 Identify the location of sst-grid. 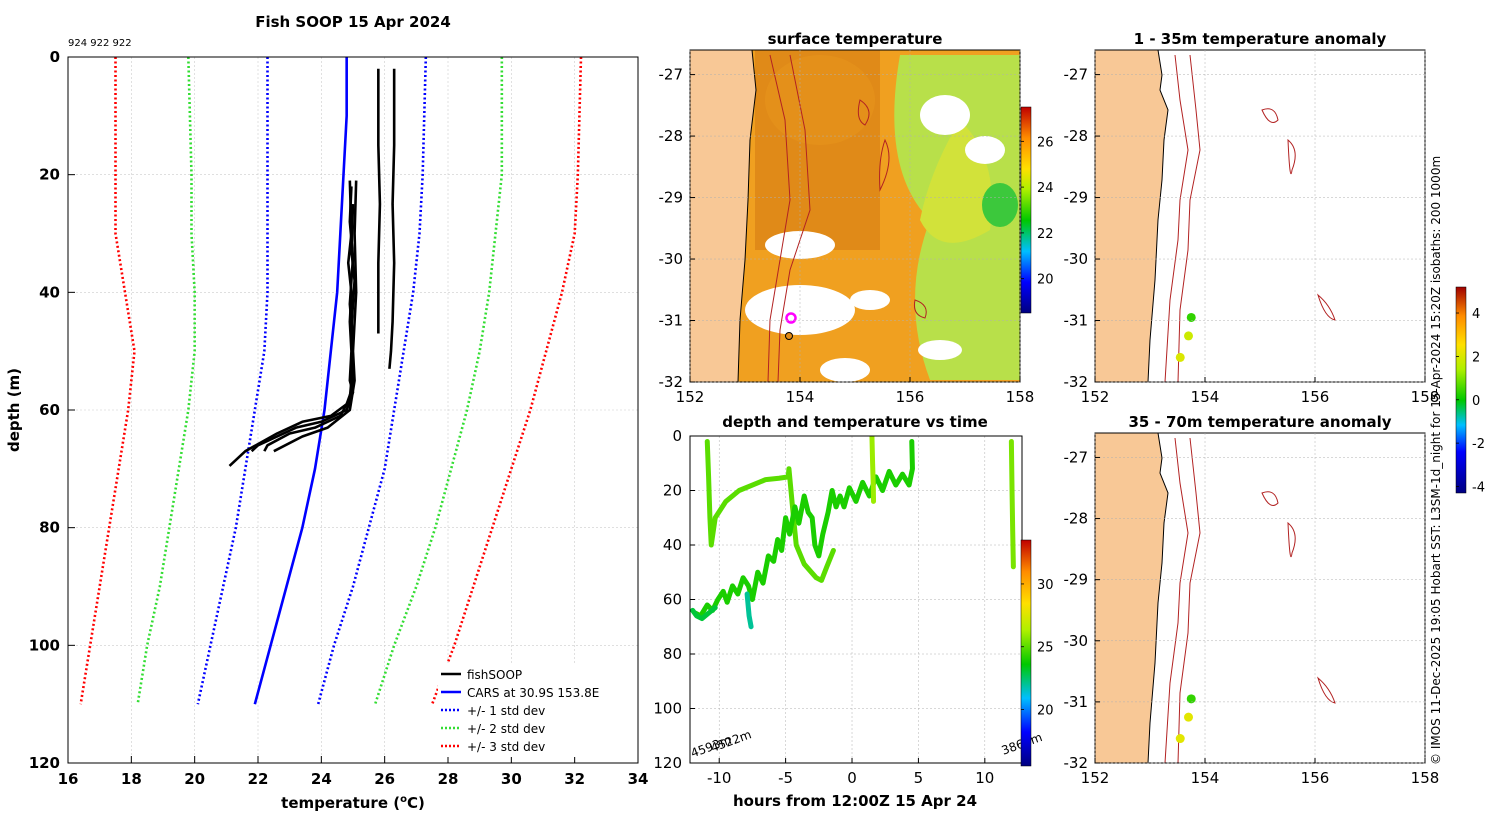
(855, 216).